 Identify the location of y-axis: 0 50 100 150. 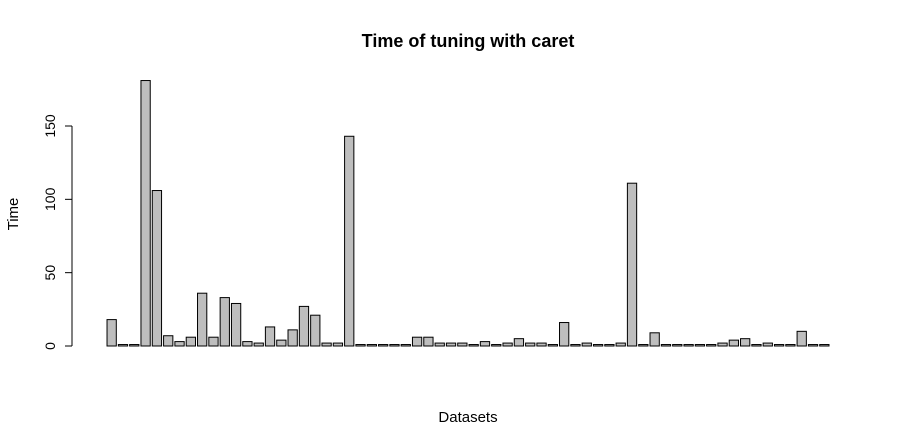
(57, 232).